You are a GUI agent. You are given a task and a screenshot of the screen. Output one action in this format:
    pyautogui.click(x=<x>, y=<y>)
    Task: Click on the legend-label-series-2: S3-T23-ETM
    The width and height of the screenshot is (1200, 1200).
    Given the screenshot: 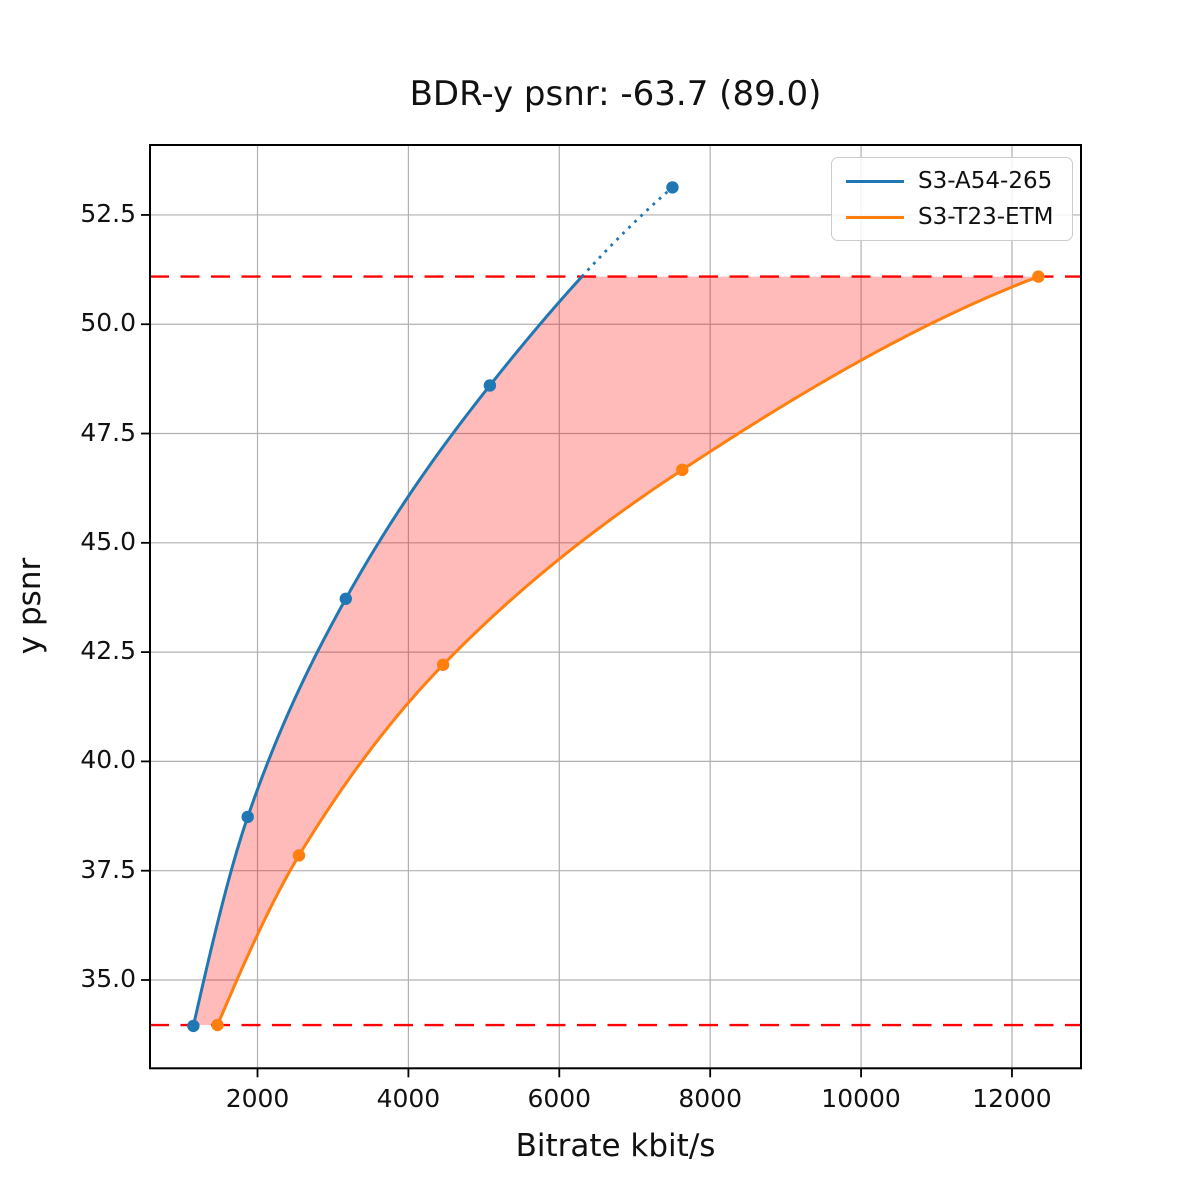 What is the action you would take?
    pyautogui.click(x=986, y=217)
    